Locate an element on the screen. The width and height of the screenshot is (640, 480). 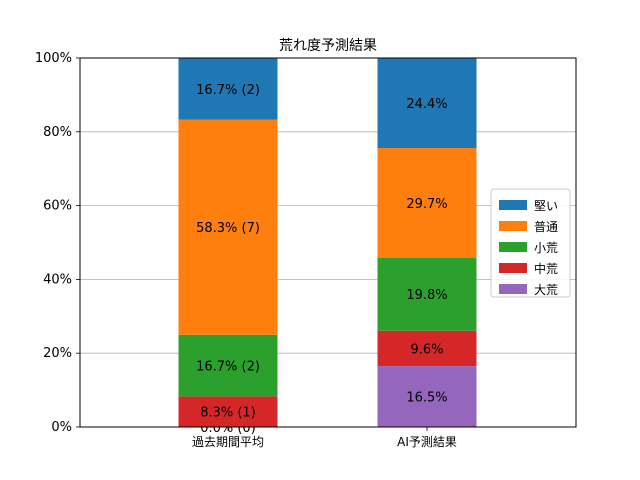
data-label: 19.8% is located at coordinates (426, 295).